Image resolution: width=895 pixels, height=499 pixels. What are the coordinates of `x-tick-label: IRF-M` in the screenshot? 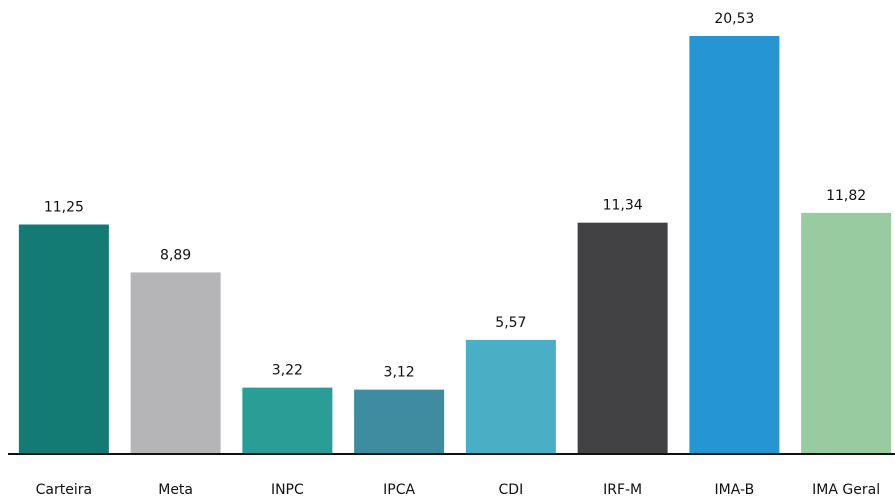 It's located at (622, 490).